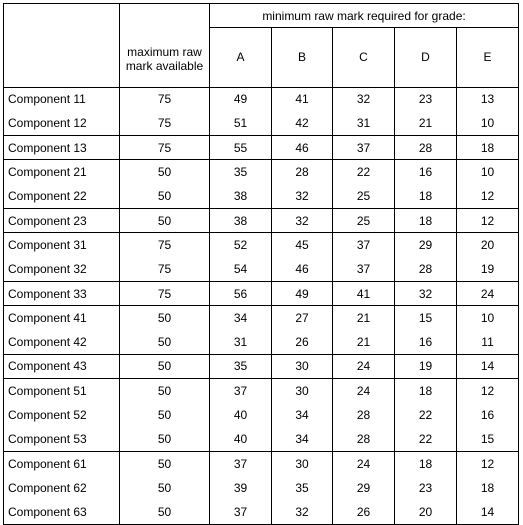 The height and width of the screenshot is (525, 523). I want to click on grade-a-cell: 56, so click(240, 293).